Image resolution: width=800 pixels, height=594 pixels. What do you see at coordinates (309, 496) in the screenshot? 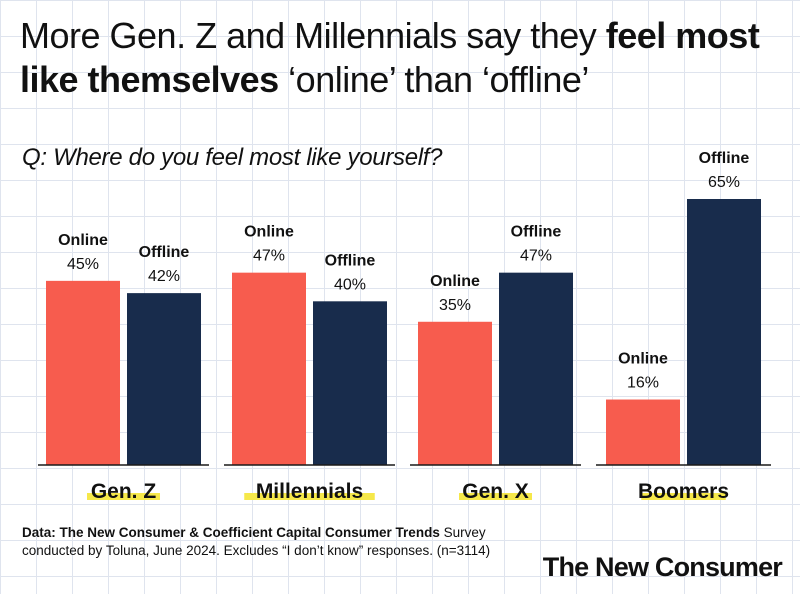
I see `category-highlight-millennials` at bounding box center [309, 496].